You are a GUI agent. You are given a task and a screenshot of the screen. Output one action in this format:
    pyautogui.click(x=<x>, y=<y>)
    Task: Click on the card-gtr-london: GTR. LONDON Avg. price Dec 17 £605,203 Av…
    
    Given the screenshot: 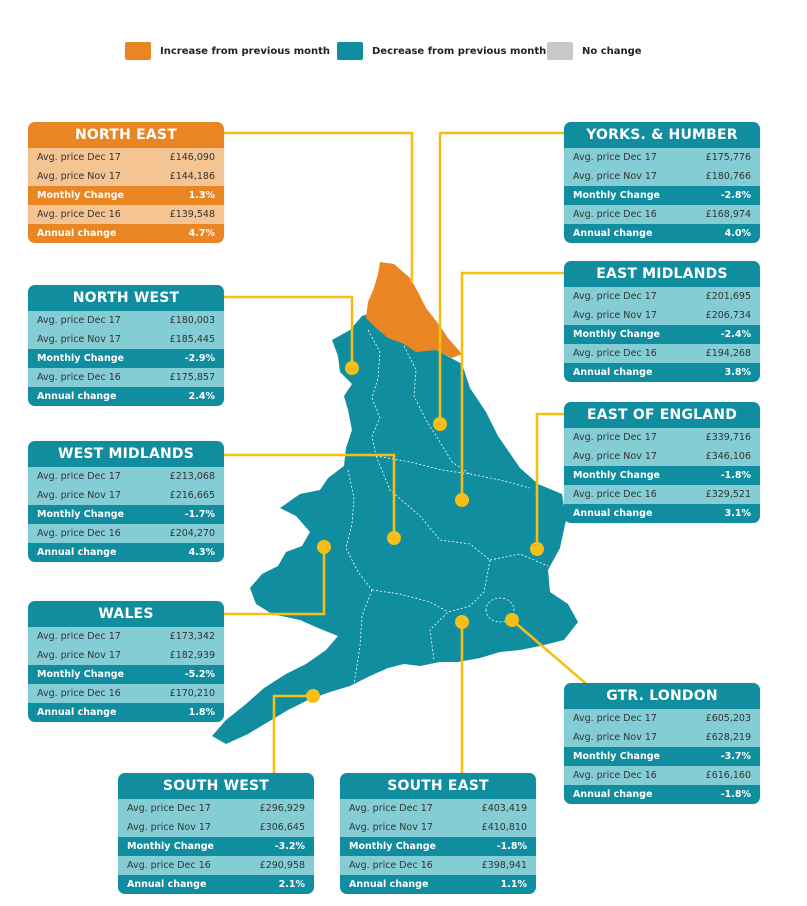 What is the action you would take?
    pyautogui.click(x=662, y=743)
    